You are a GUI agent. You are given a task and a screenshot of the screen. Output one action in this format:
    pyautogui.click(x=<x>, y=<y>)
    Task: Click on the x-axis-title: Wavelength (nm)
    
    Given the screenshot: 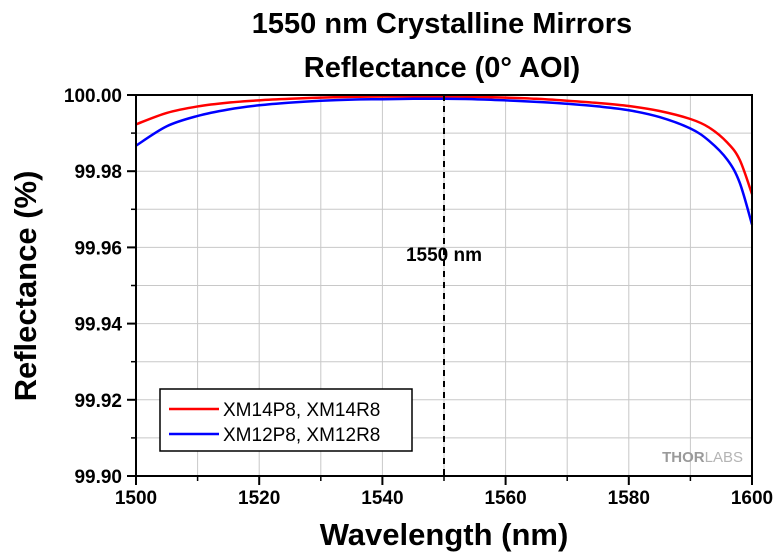 What is the action you would take?
    pyautogui.click(x=444, y=534)
    